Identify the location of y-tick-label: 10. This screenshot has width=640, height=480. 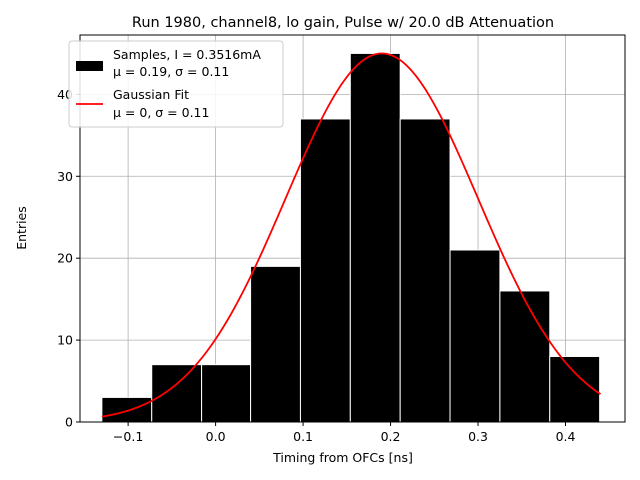
(65, 340).